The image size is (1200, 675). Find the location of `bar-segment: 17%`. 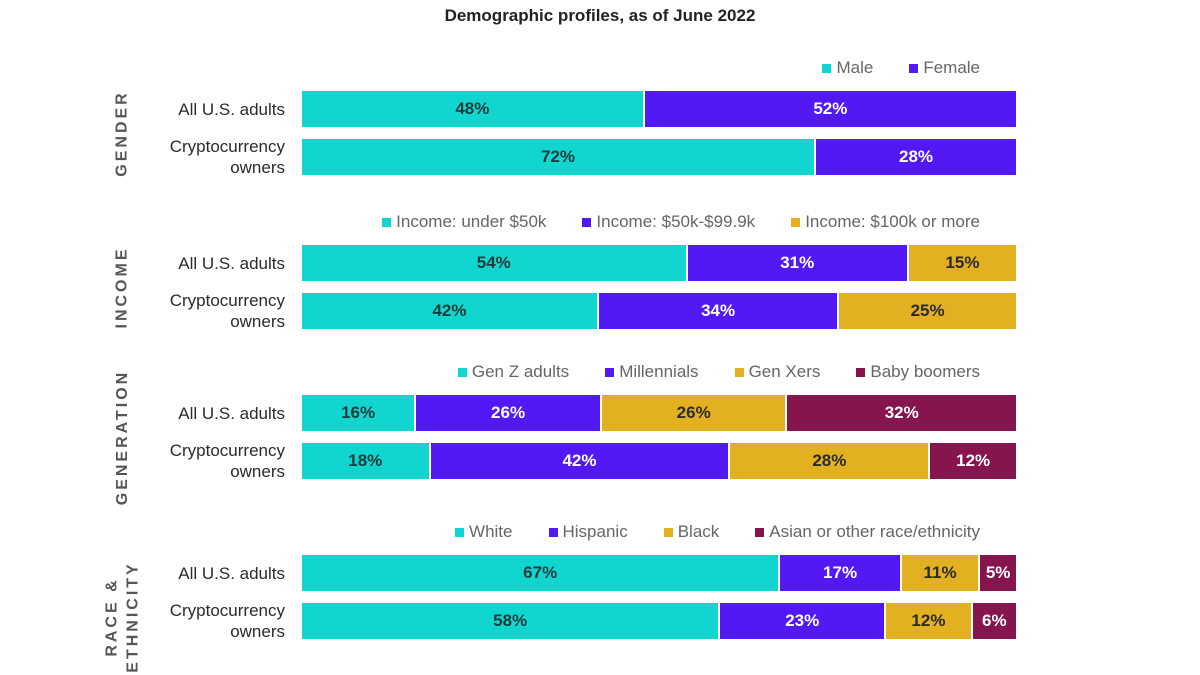

bar-segment: 17% is located at coordinates (841, 573).